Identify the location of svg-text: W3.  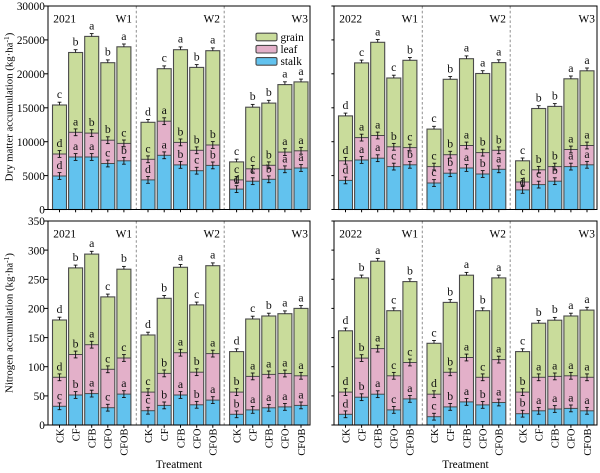
(587, 235).